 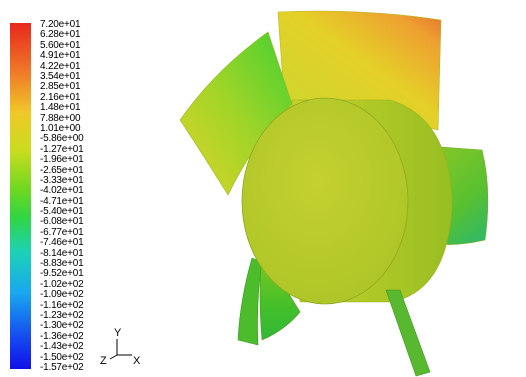 What do you see at coordinates (62, 243) in the screenshot?
I see `legend-tick-label: -7.46e+01` at bounding box center [62, 243].